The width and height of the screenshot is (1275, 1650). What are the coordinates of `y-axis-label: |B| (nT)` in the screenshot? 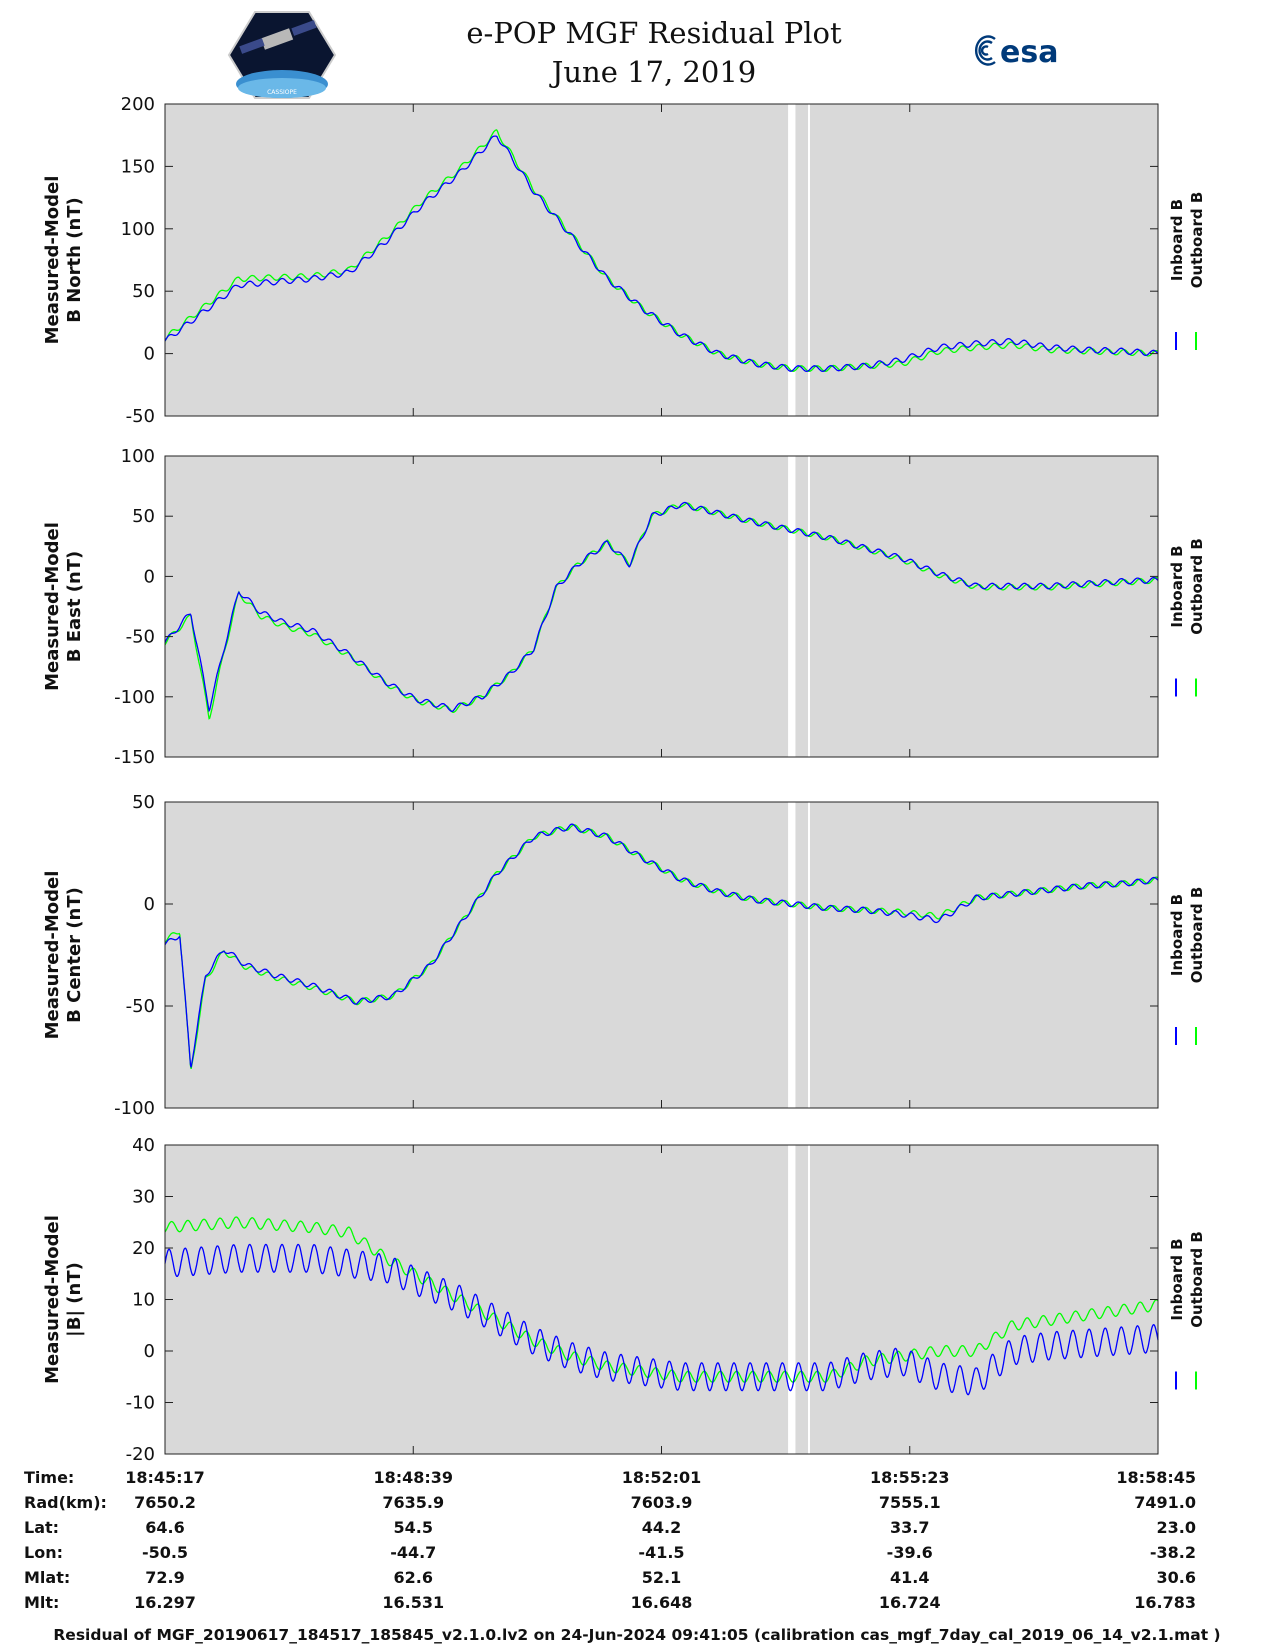 It's located at (74, 1299).